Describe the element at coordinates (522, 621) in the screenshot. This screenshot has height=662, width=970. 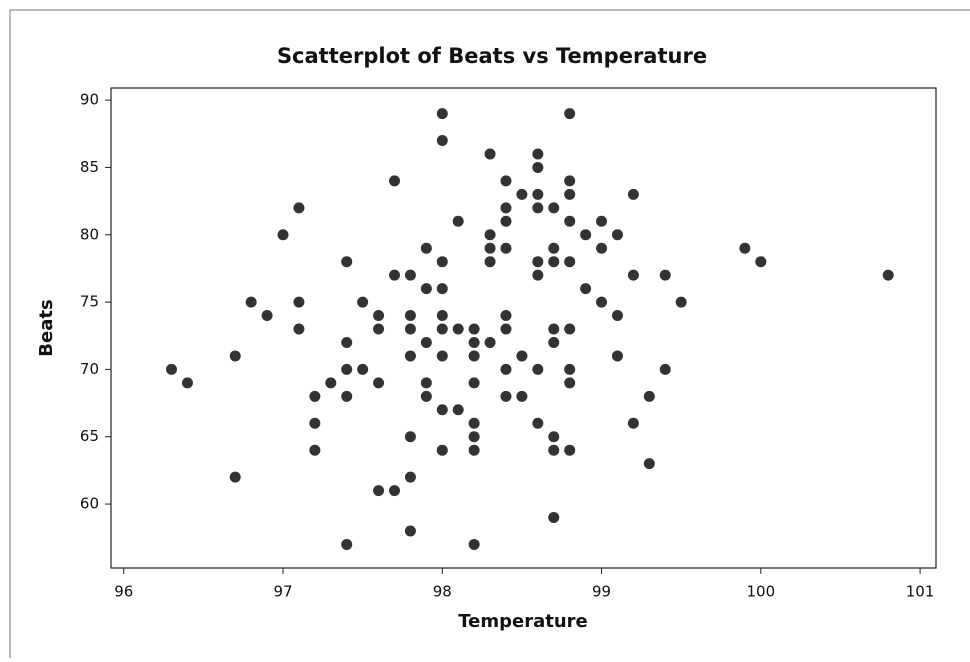
I see `x-axis-label: Temperature` at that location.